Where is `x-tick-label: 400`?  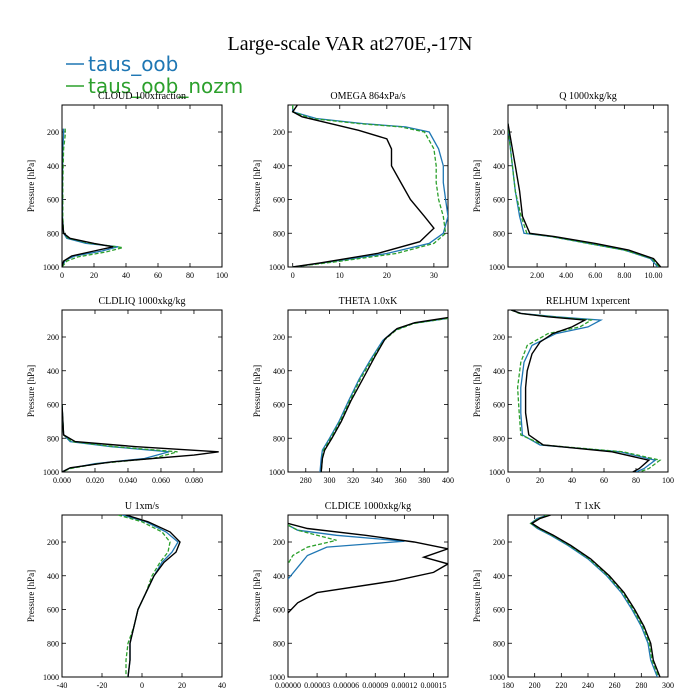
x-tick-label: 400 is located at coordinates (448, 480).